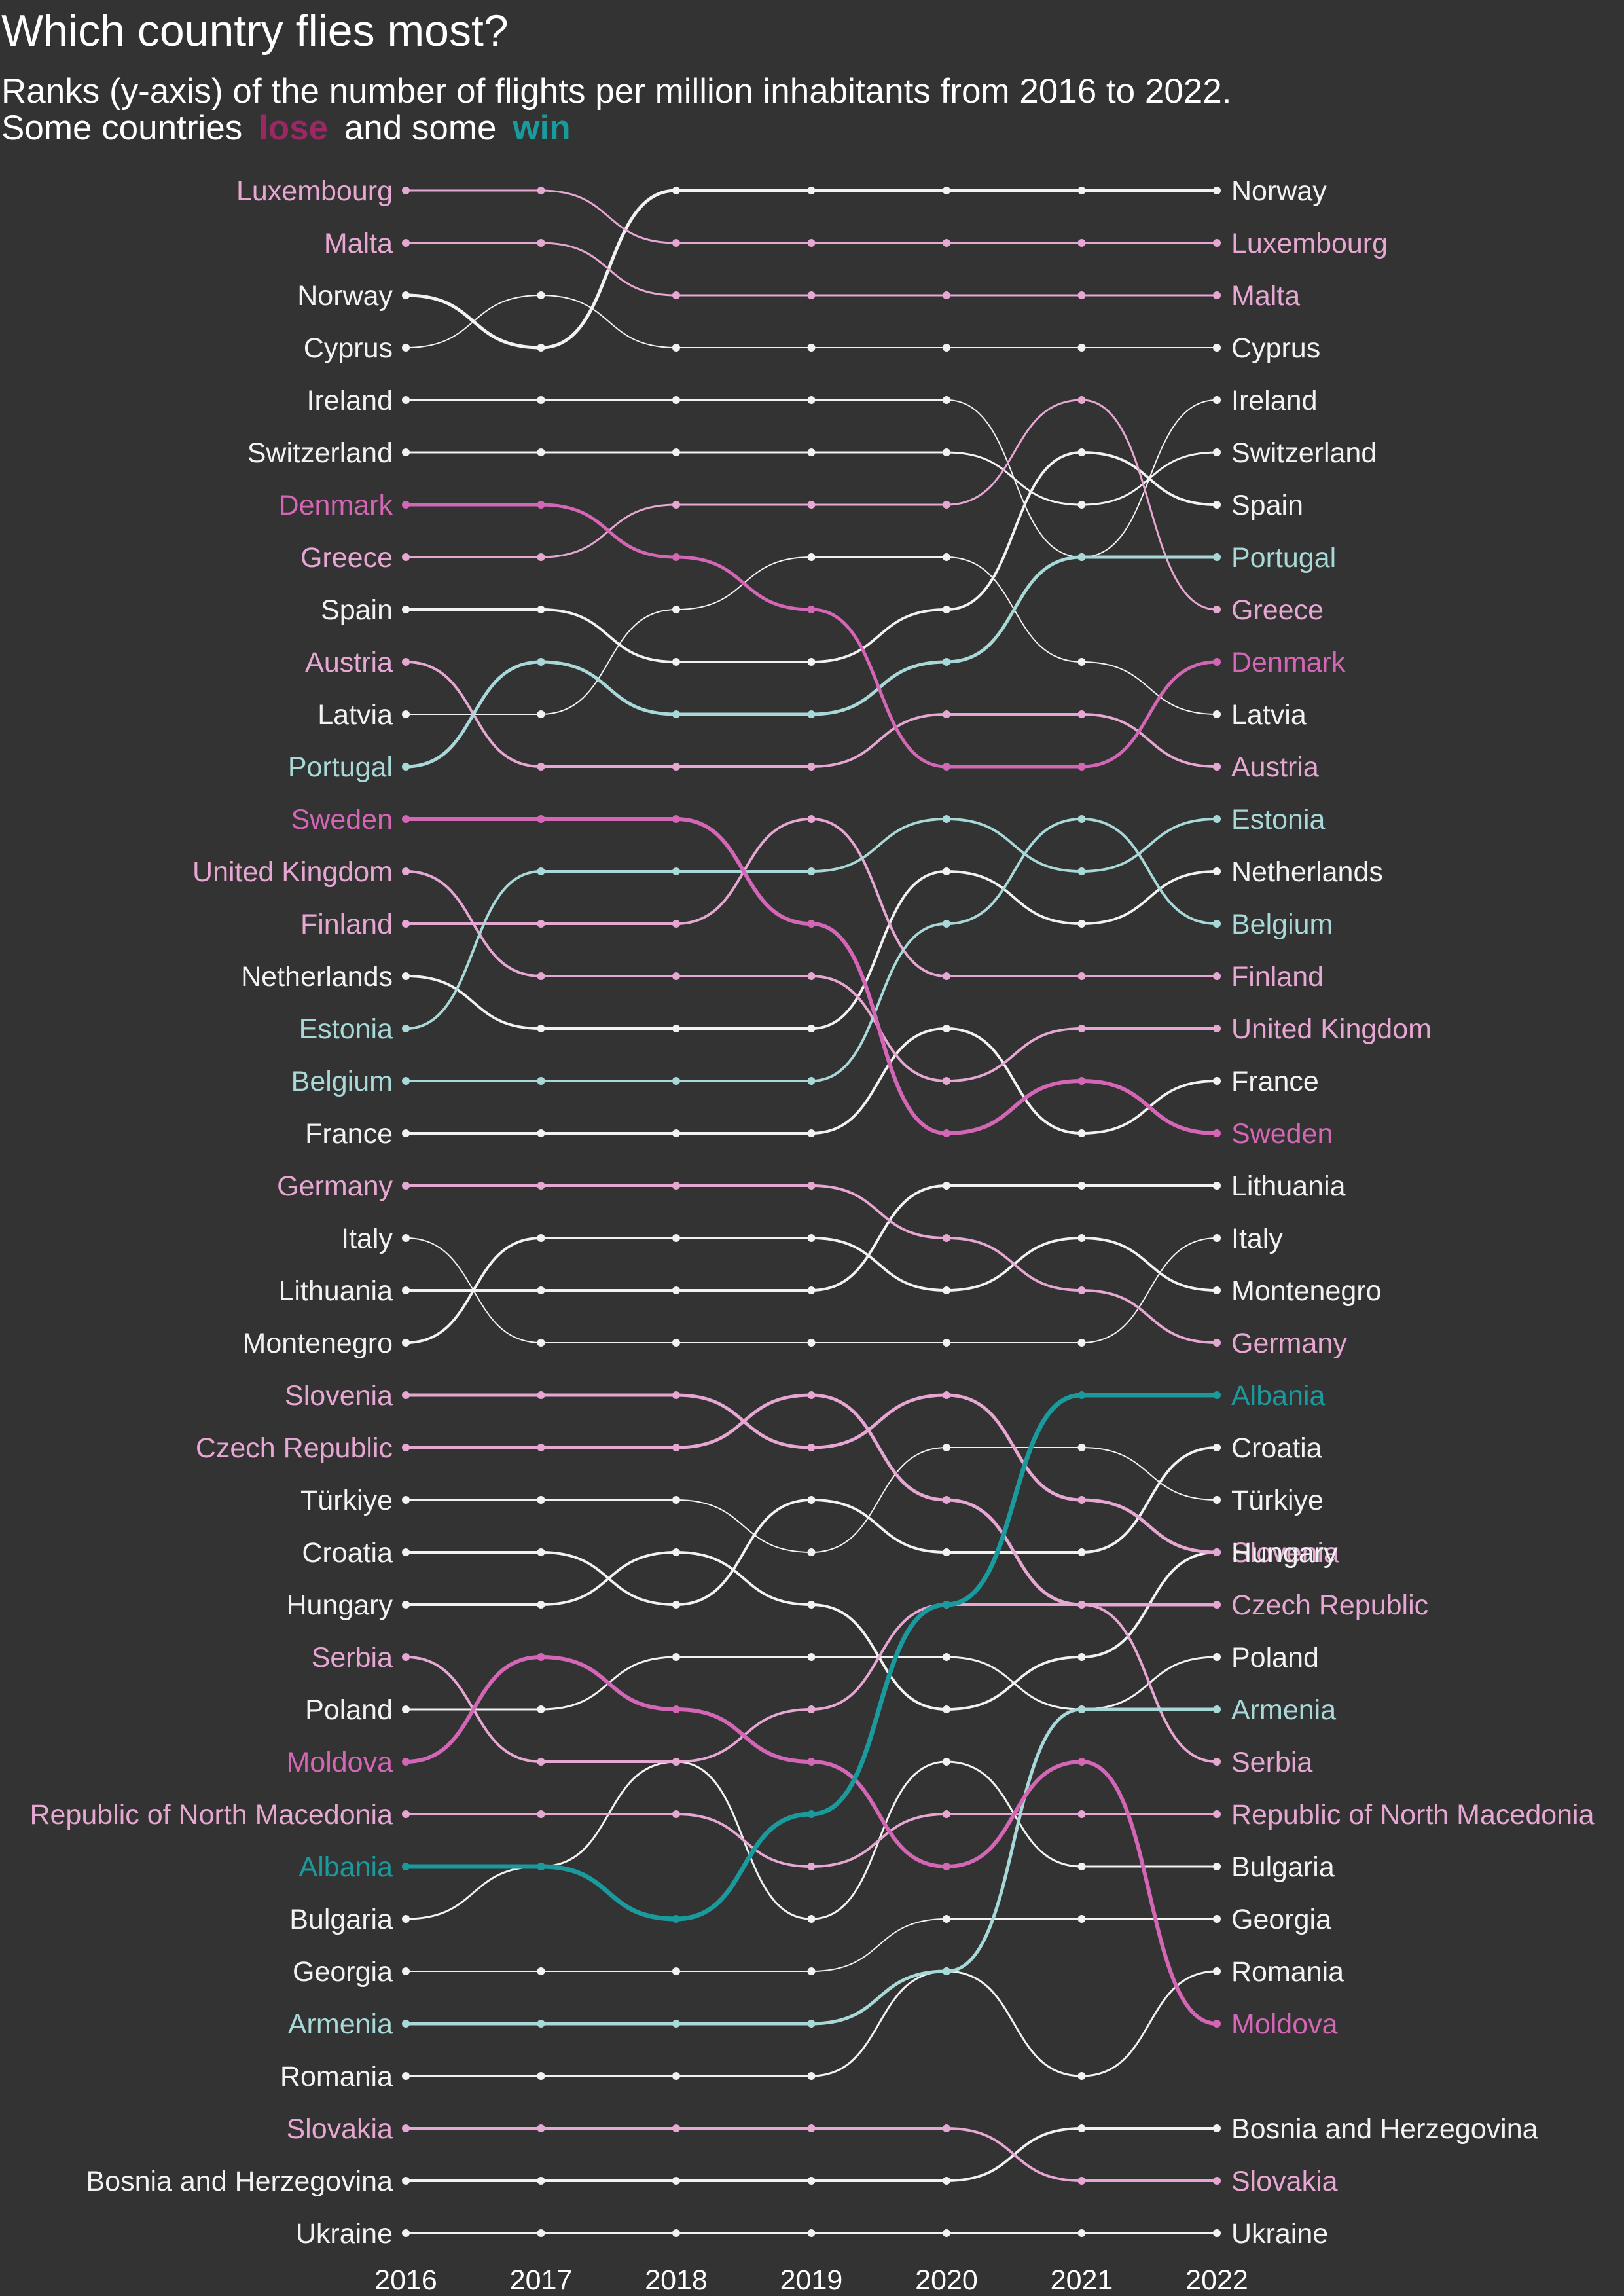  I want to click on point-france-2022, so click(1217, 1081).